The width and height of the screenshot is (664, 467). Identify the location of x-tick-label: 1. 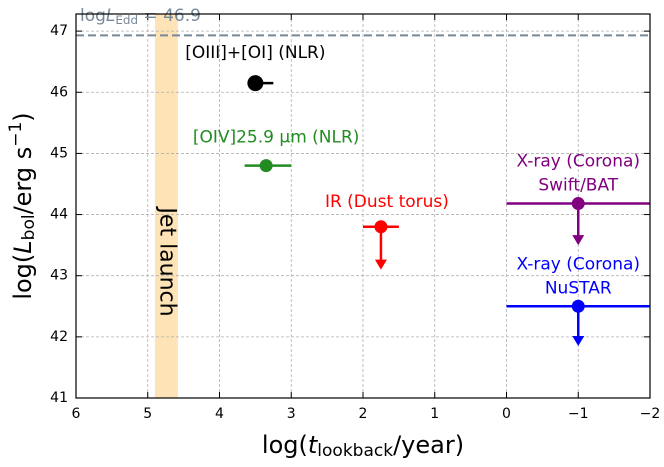
(434, 414).